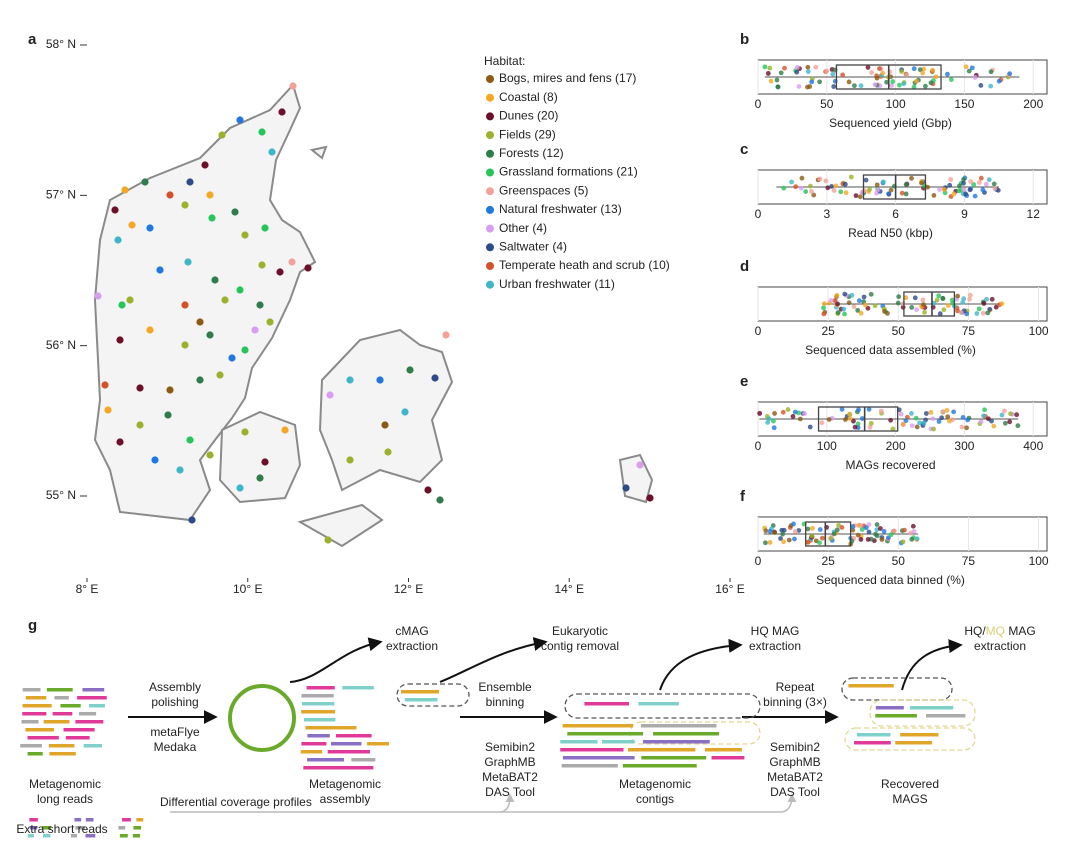 Image resolution: width=1080 pixels, height=848 pixels. What do you see at coordinates (896, 104) in the screenshot?
I see `x-tick-label: 100` at bounding box center [896, 104].